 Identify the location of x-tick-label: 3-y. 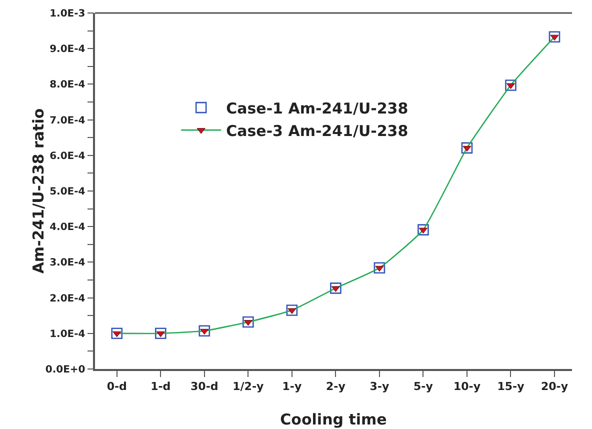
(380, 386).